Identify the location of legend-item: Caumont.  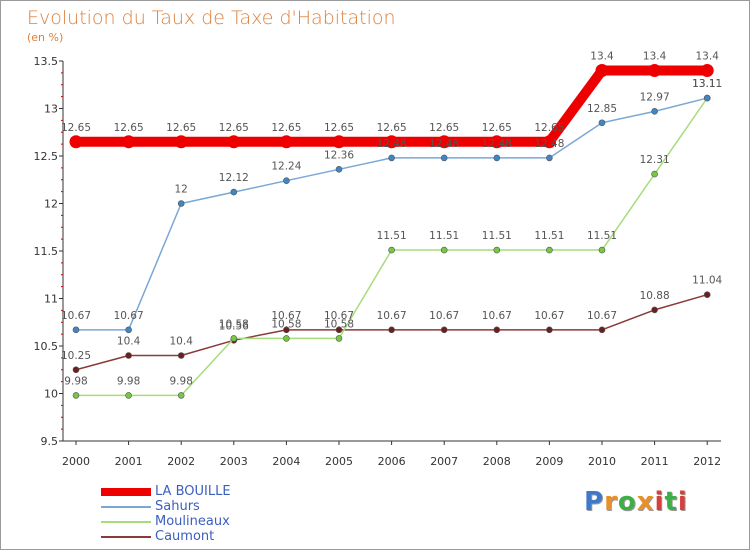
(211, 537).